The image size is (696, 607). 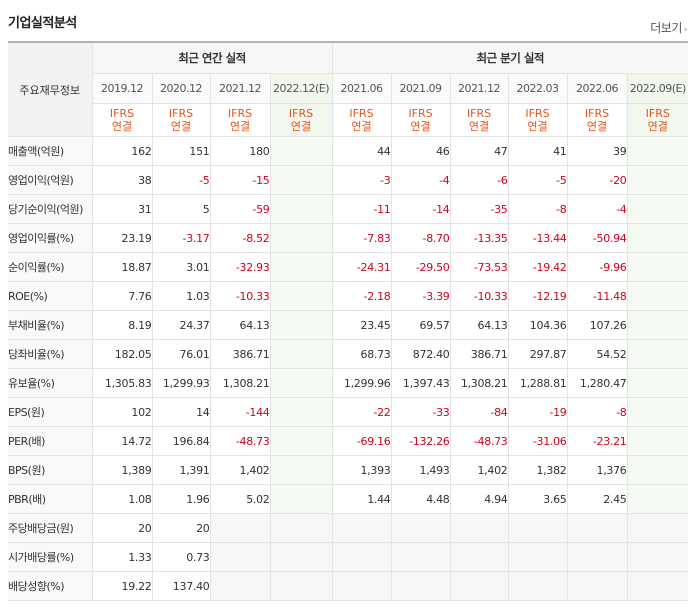 What do you see at coordinates (122, 499) in the screenshot?
I see `table-cell: 1.08` at bounding box center [122, 499].